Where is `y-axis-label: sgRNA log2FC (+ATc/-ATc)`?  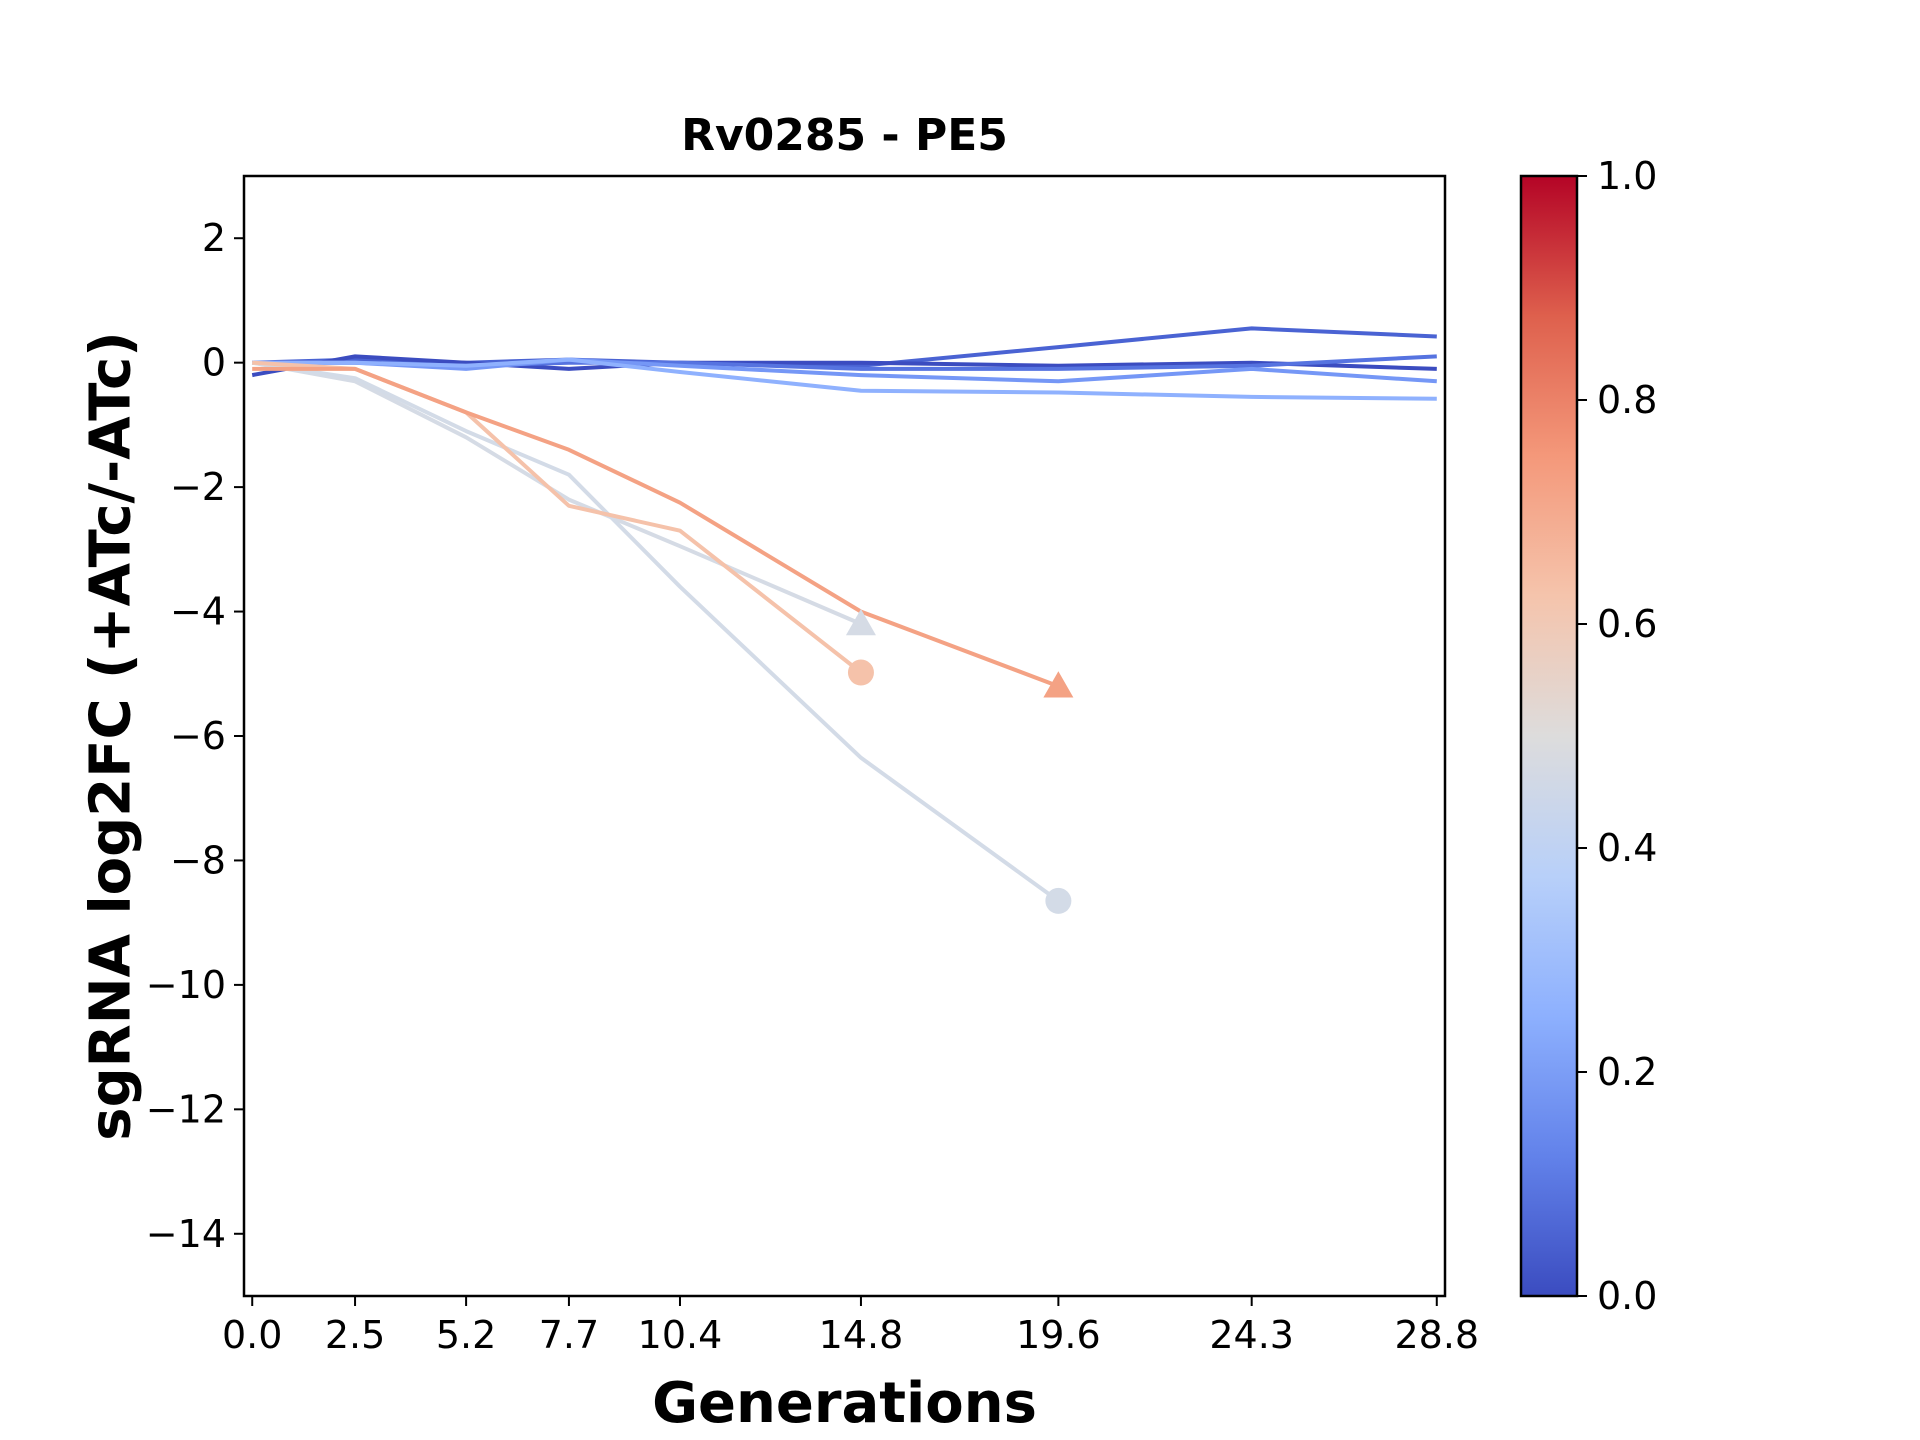 y-axis-label: sgRNA log2FC (+ATc/-ATc) is located at coordinates (111, 736).